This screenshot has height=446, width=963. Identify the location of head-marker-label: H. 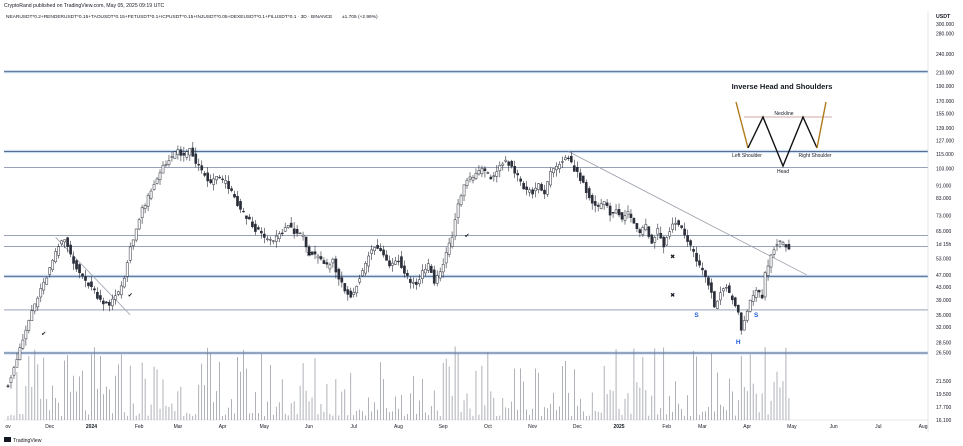
(738, 342).